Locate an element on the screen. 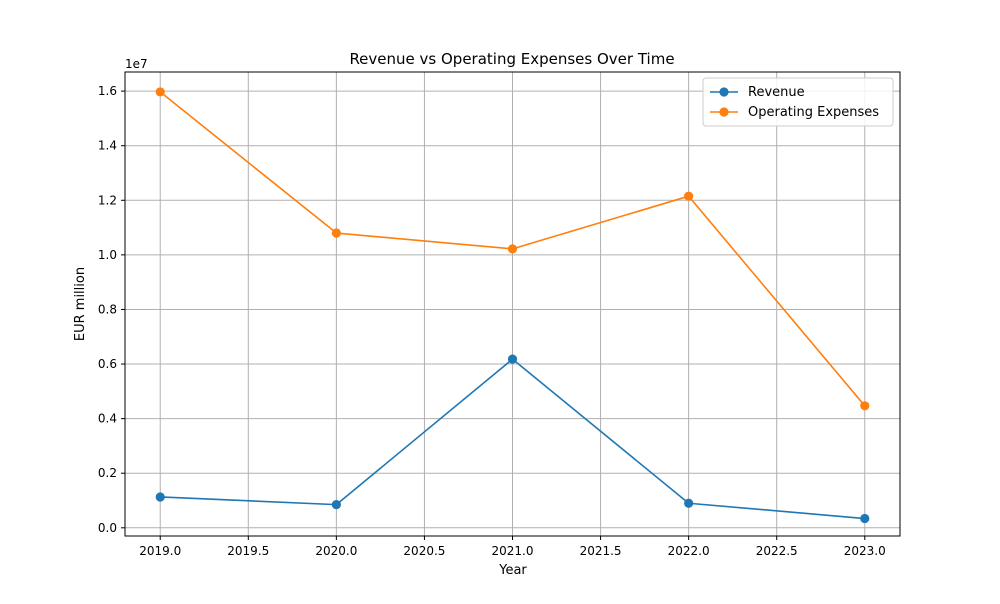 The width and height of the screenshot is (1000, 604). x-tick-label: 2022.5 is located at coordinates (777, 551).